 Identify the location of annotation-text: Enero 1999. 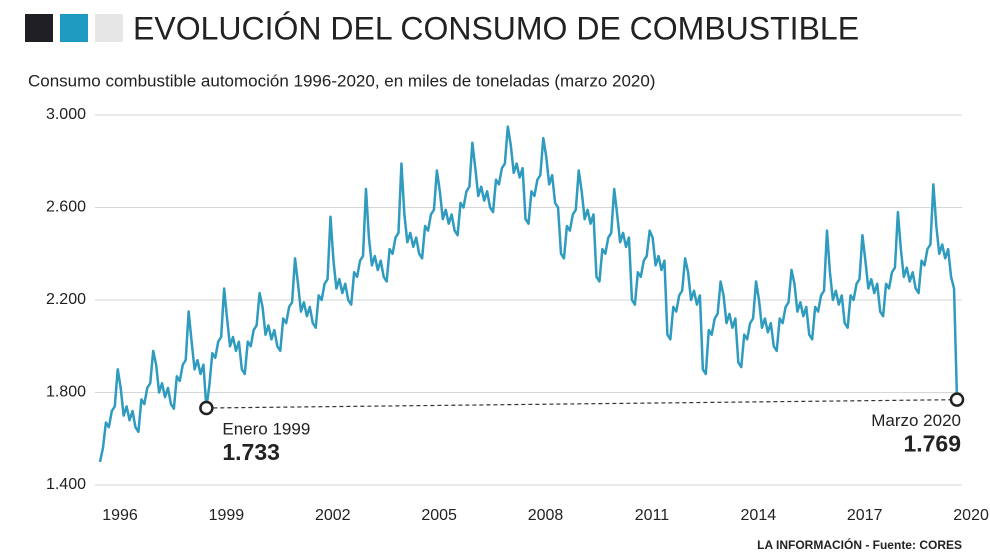
(266, 428).